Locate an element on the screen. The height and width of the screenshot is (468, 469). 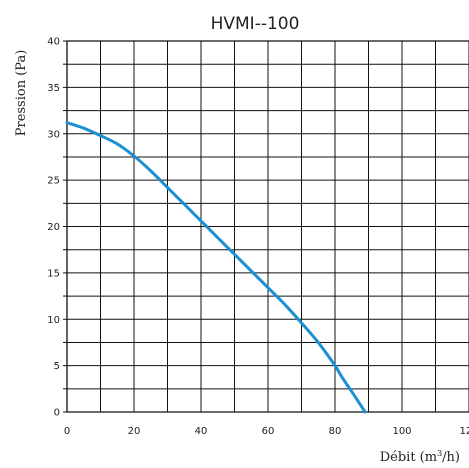
y-tick-label: 40 is located at coordinates (53, 42).